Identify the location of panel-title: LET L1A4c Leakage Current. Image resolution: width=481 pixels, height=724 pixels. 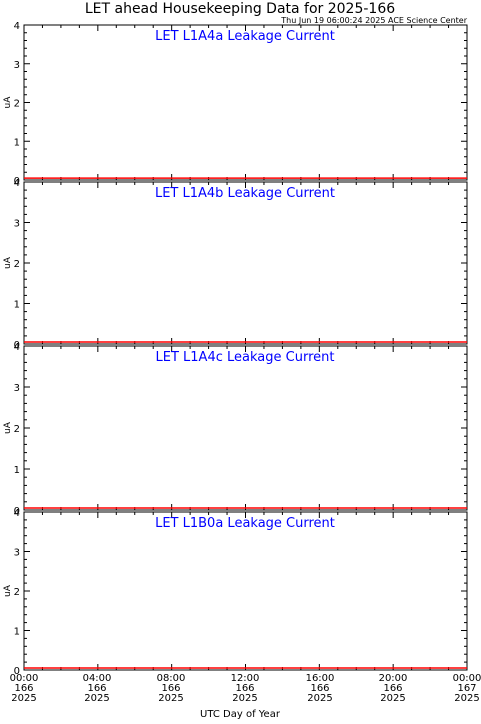
(245, 357).